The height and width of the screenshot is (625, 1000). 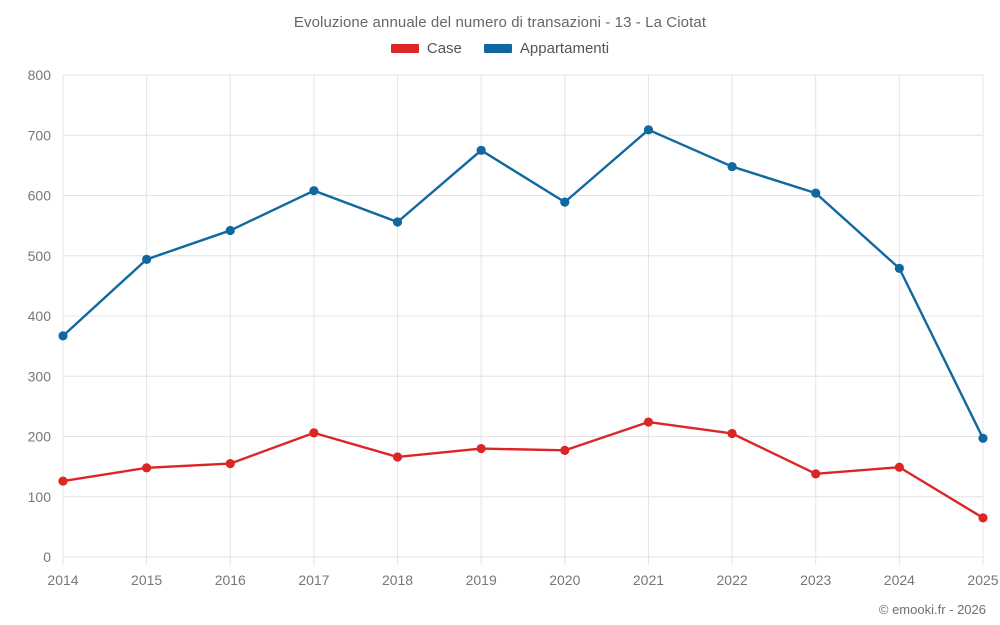 What do you see at coordinates (523, 470) in the screenshot?
I see `series-line-case` at bounding box center [523, 470].